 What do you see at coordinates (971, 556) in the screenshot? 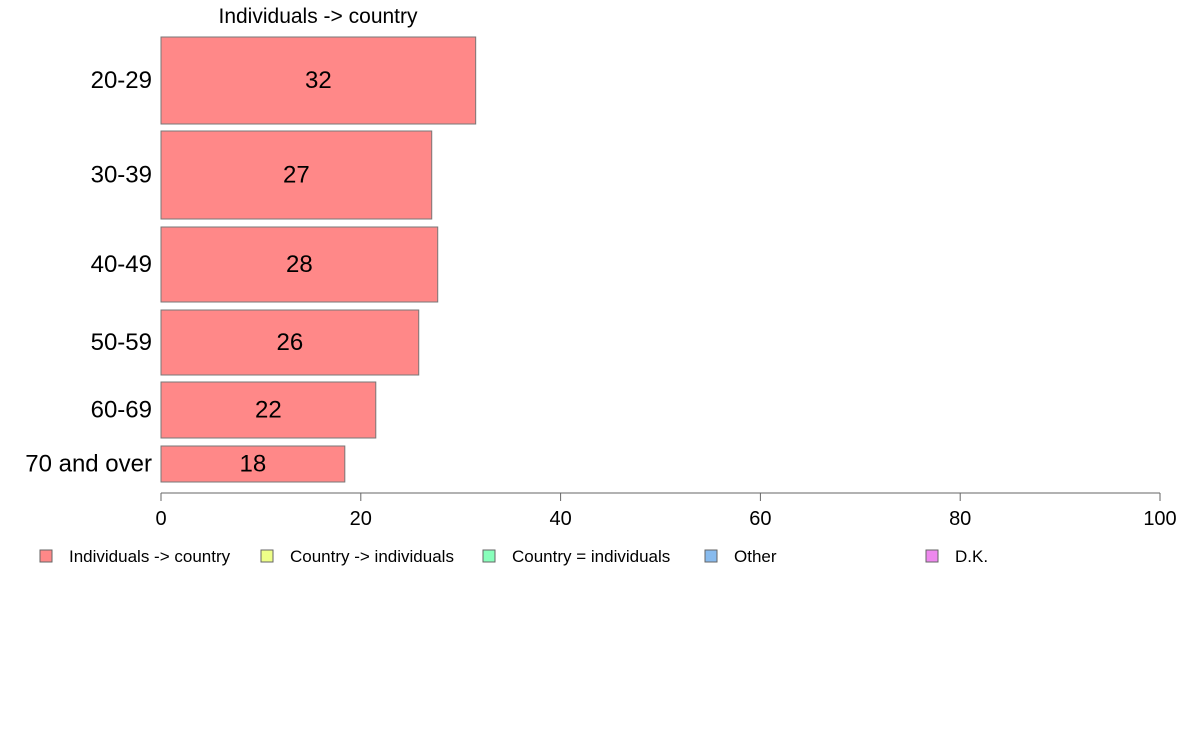
I see `legend-label: D.K.` at bounding box center [971, 556].